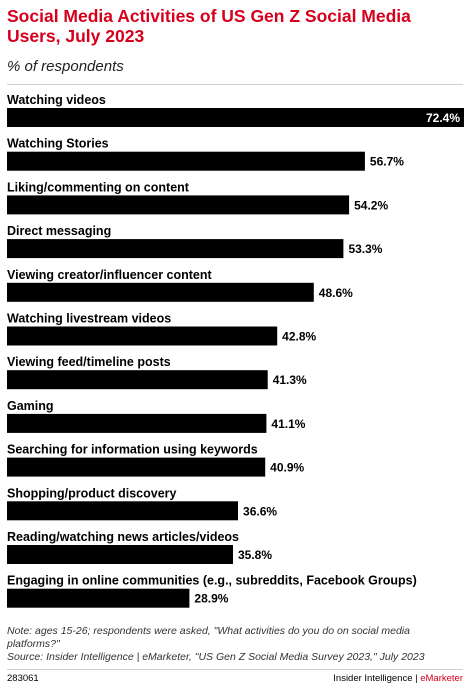 The height and width of the screenshot is (689, 470). What do you see at coordinates (23, 678) in the screenshot?
I see `chart-id: 283061` at bounding box center [23, 678].